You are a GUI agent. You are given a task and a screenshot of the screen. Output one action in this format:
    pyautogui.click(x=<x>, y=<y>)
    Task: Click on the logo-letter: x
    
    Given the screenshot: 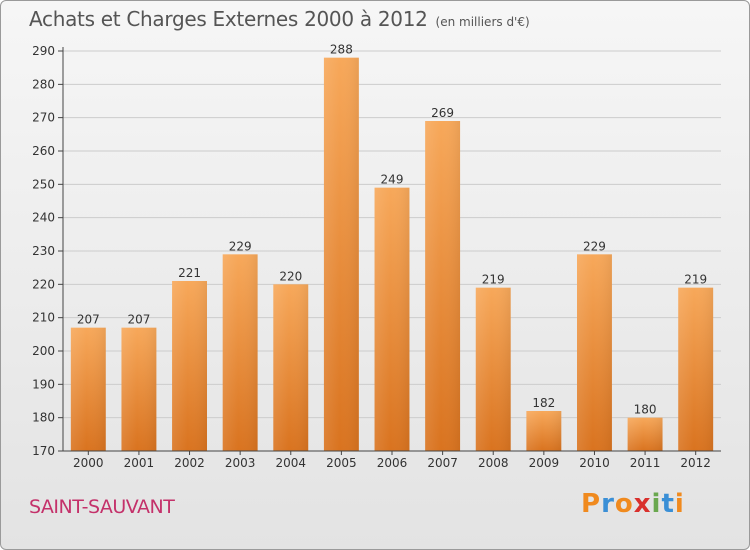 What is the action you would take?
    pyautogui.click(x=642, y=504)
    